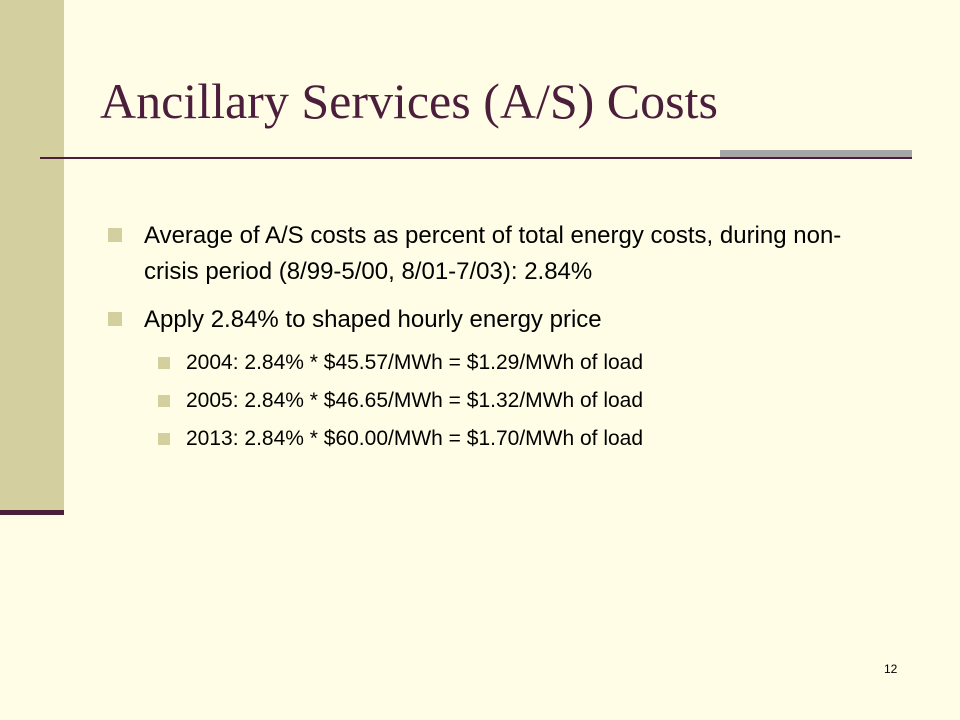 The width and height of the screenshot is (960, 720). What do you see at coordinates (476, 158) in the screenshot?
I see `rule` at bounding box center [476, 158].